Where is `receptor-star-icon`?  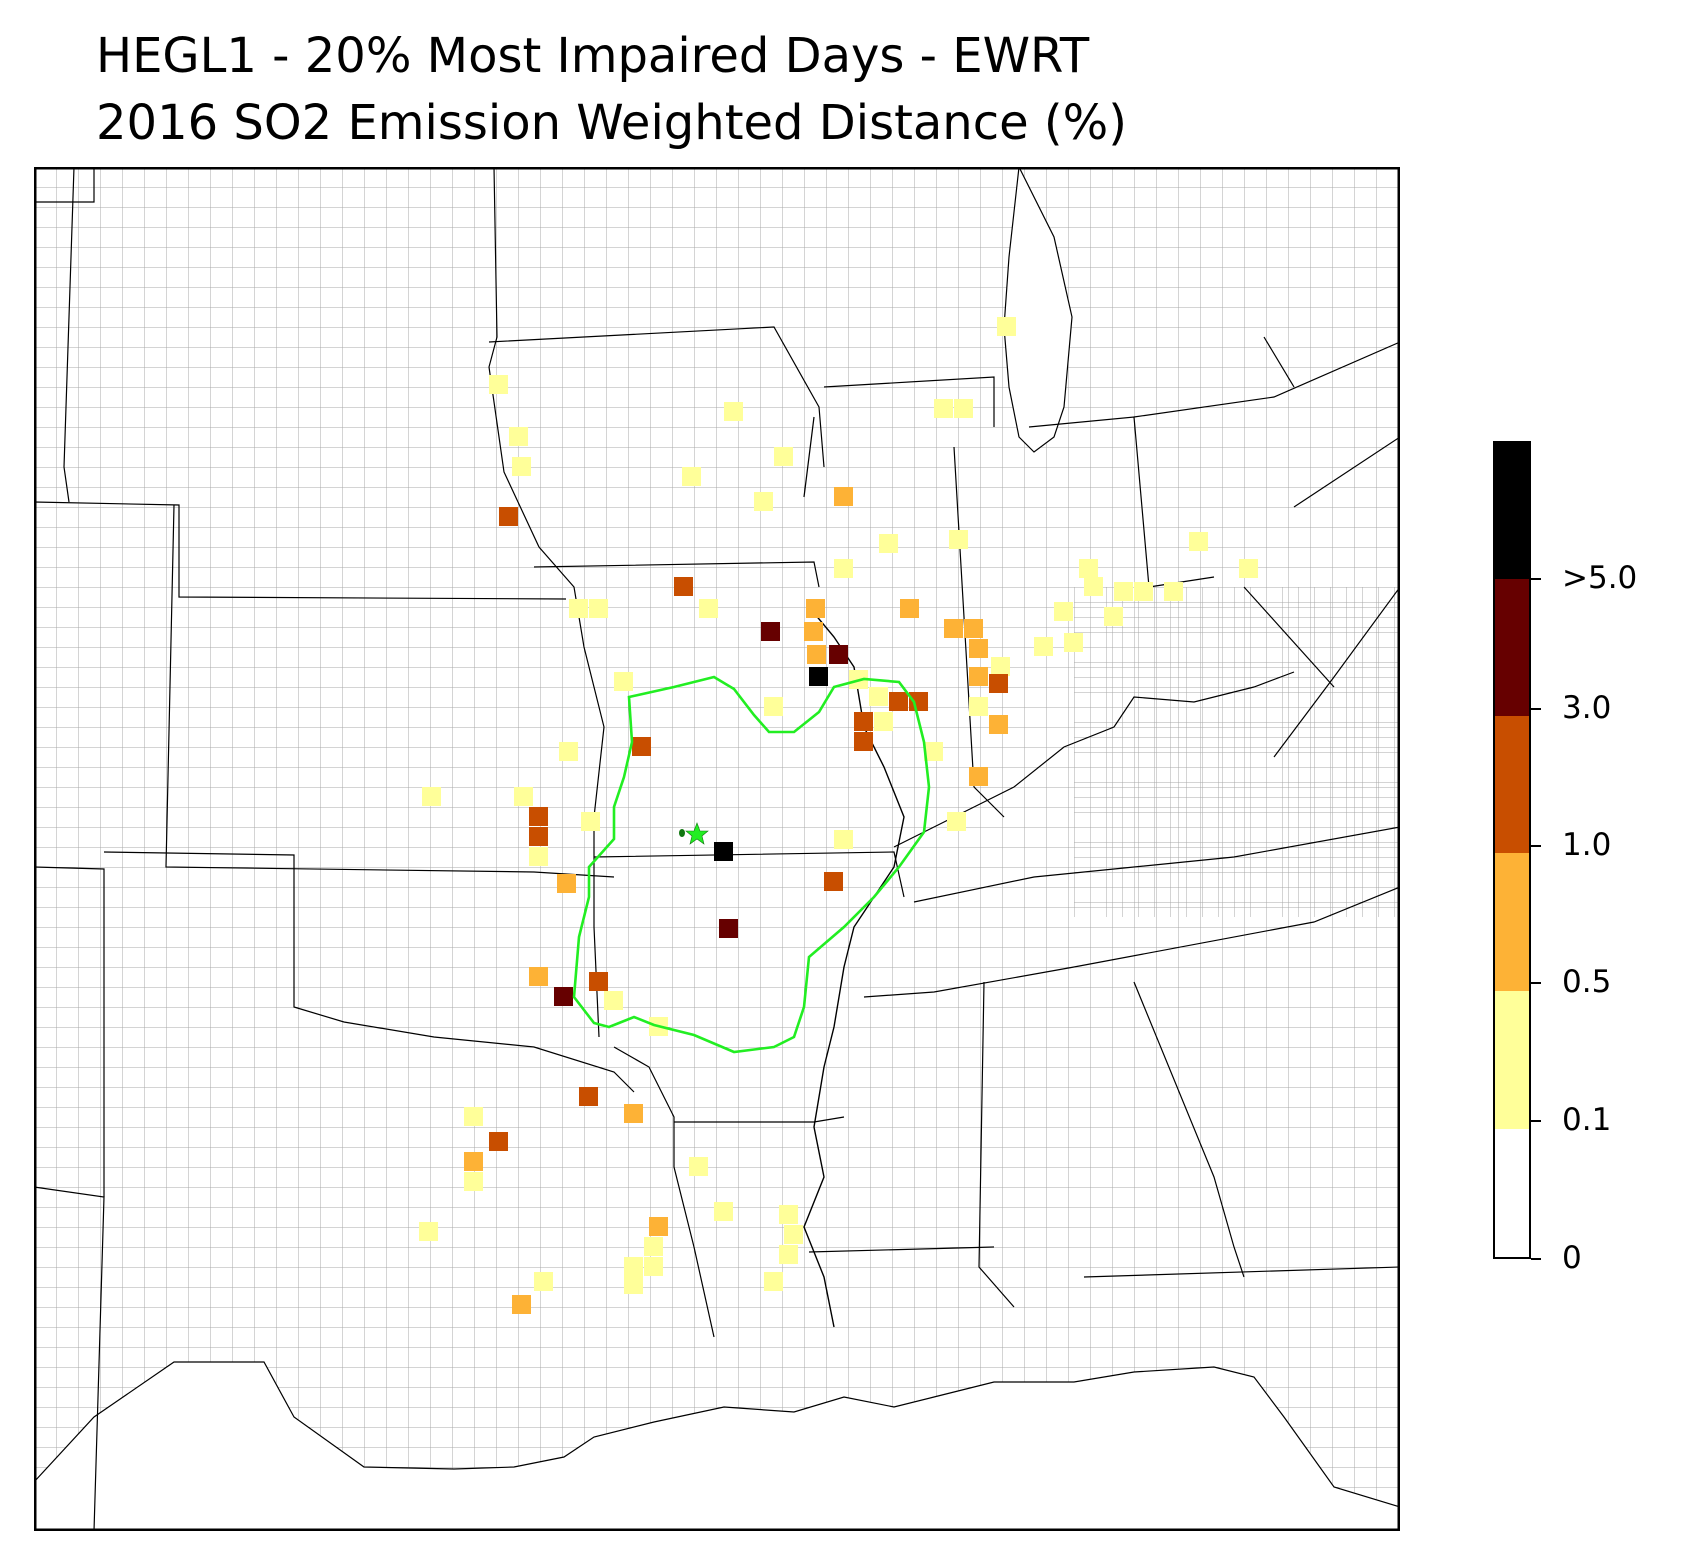
receptor-star-icon is located at coordinates (697, 833).